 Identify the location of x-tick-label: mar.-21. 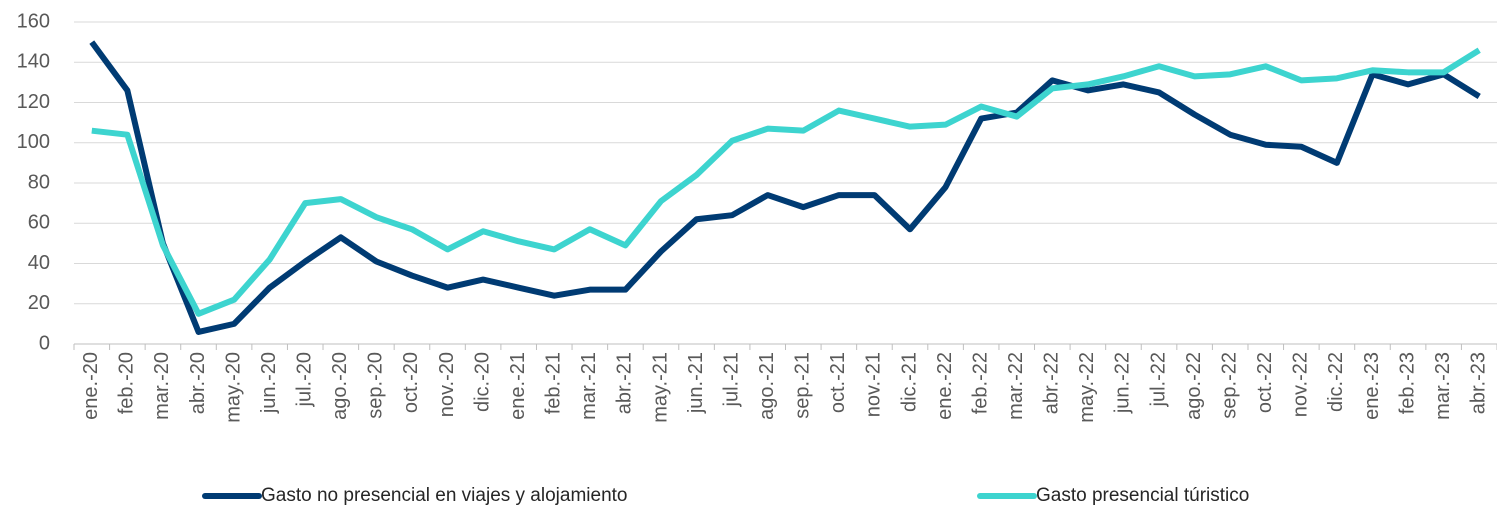
(589, 386).